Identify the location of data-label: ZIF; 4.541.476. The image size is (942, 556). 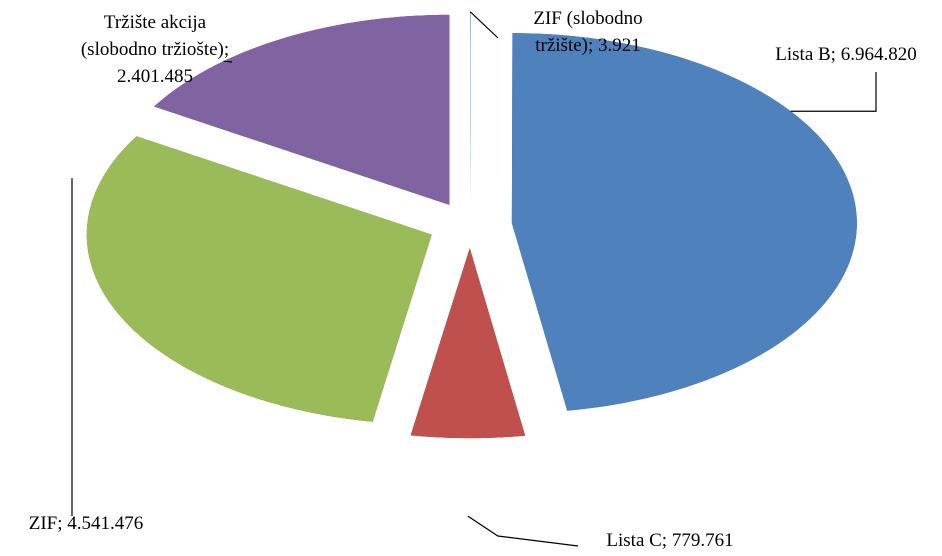
(86, 523).